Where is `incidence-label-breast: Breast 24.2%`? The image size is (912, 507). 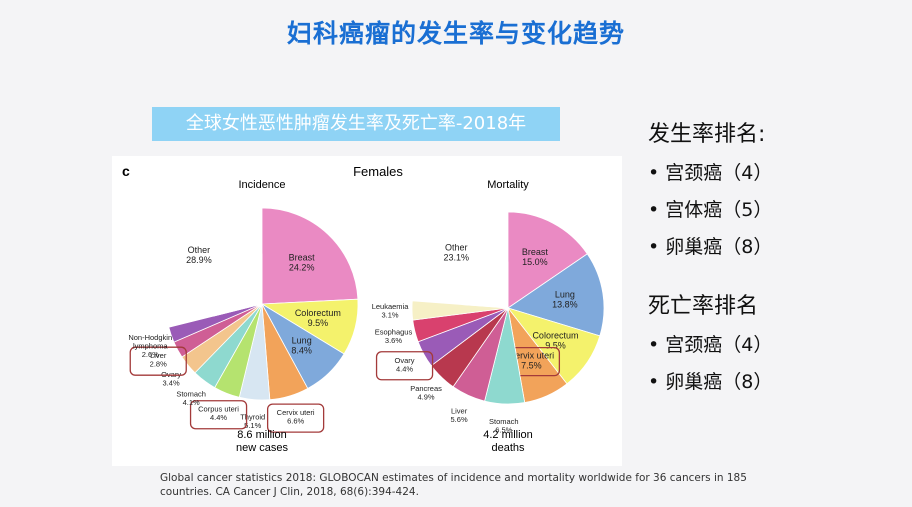
incidence-label-breast: Breast 24.2% is located at coordinates (302, 262).